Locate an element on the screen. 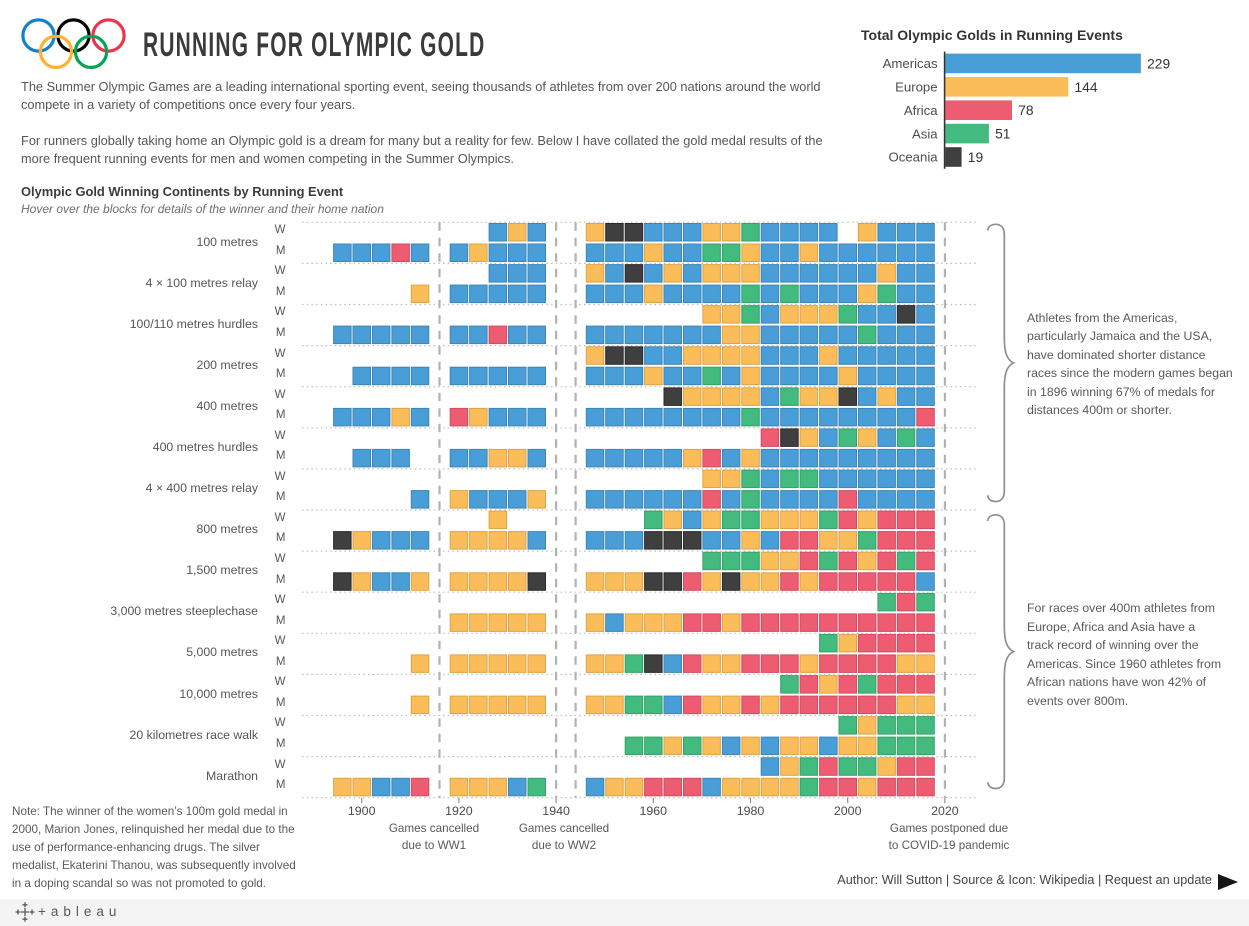 The width and height of the screenshot is (1249, 926). svg-text: 19 is located at coordinates (976, 157).